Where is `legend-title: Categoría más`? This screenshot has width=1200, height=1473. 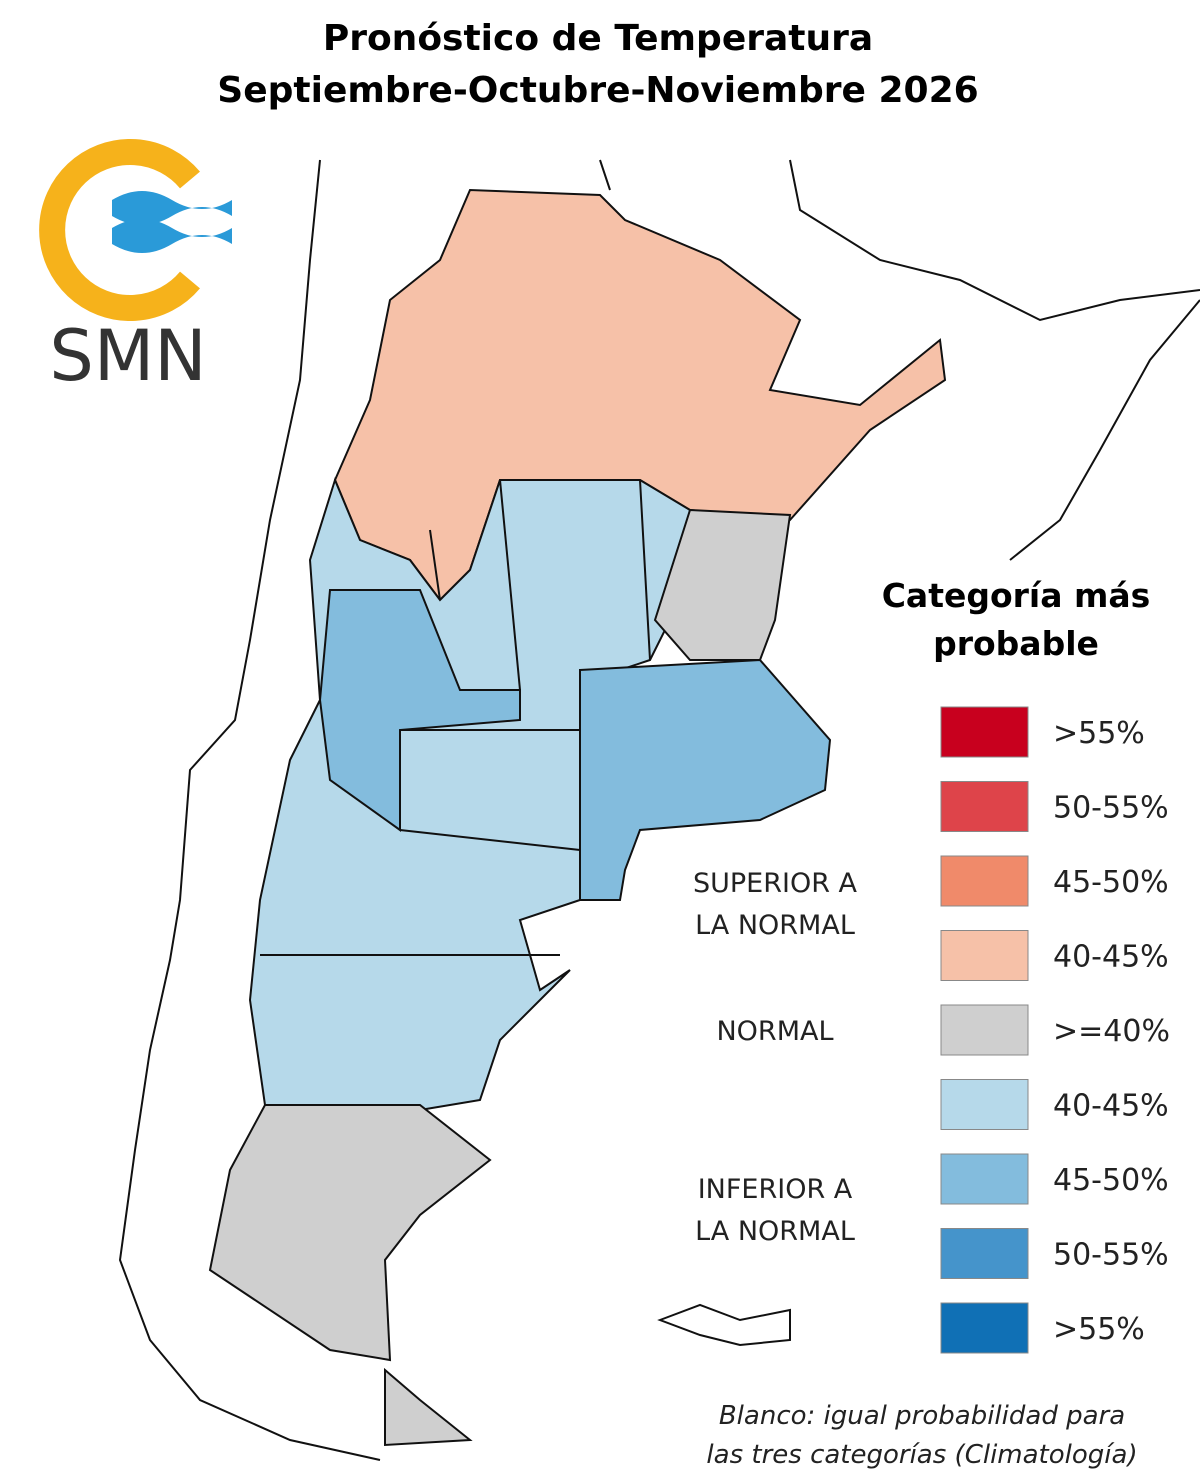 legend-title: Categoría más is located at coordinates (1016, 595).